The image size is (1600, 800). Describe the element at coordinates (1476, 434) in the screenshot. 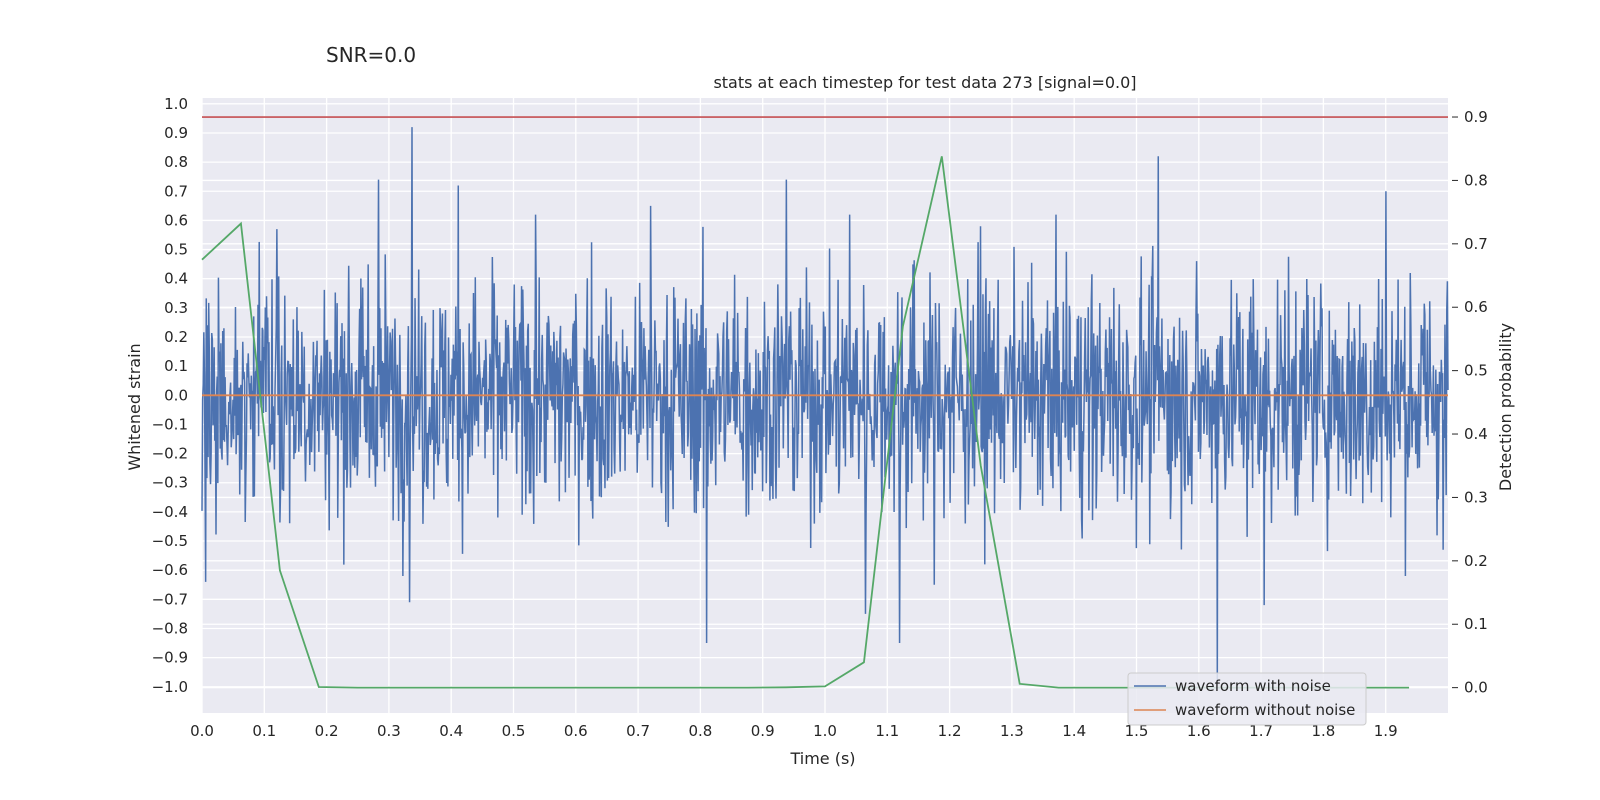

I see `y2-tick-label: 0.4` at that location.